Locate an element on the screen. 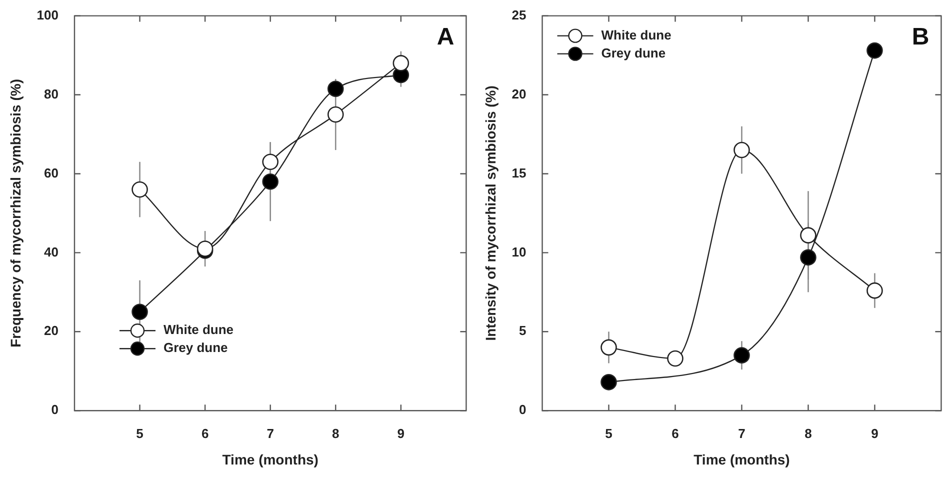 This screenshot has width=951, height=477. y-tick-label: 80 is located at coordinates (51, 94).